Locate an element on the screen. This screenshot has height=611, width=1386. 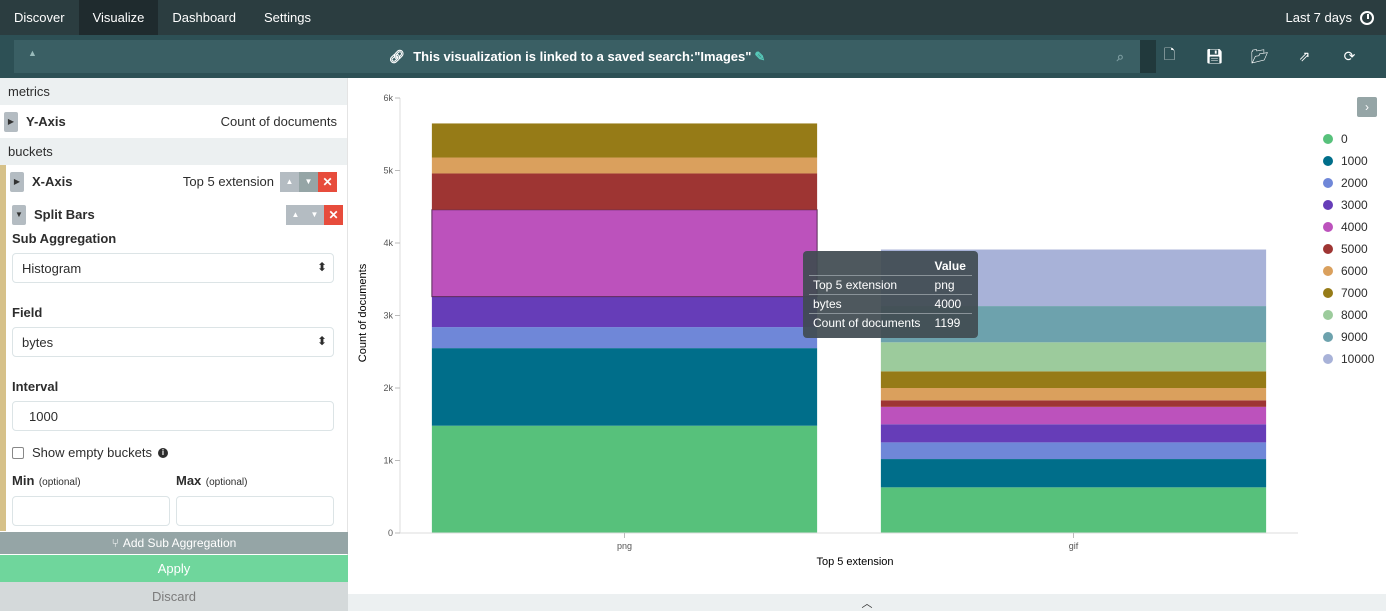
refresh-icon: ⟳ is located at coordinates (1349, 55).